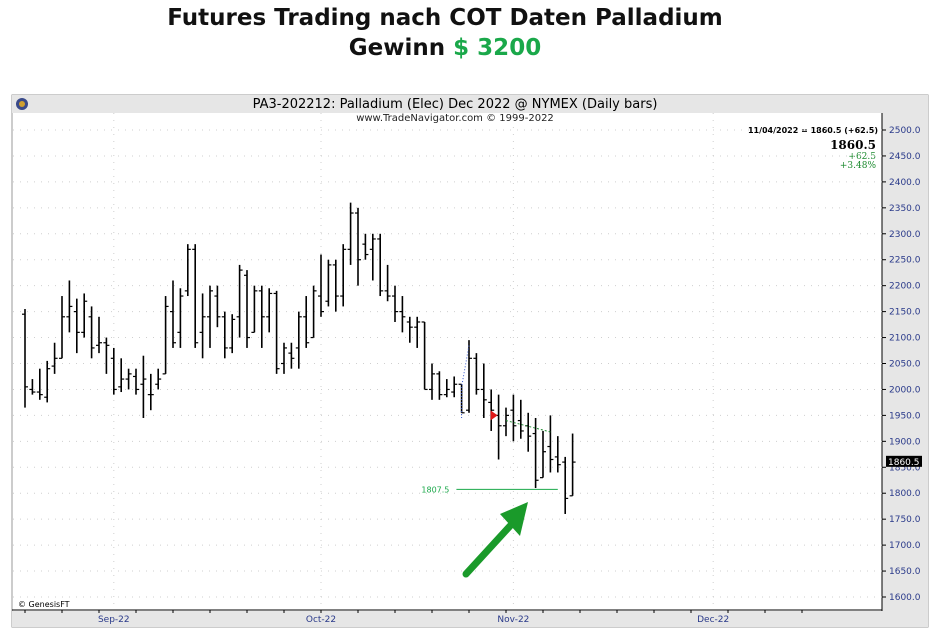 The width and height of the screenshot is (943, 636). What do you see at coordinates (905, 183) in the screenshot?
I see `y-tick-label: 2400.0` at bounding box center [905, 183].